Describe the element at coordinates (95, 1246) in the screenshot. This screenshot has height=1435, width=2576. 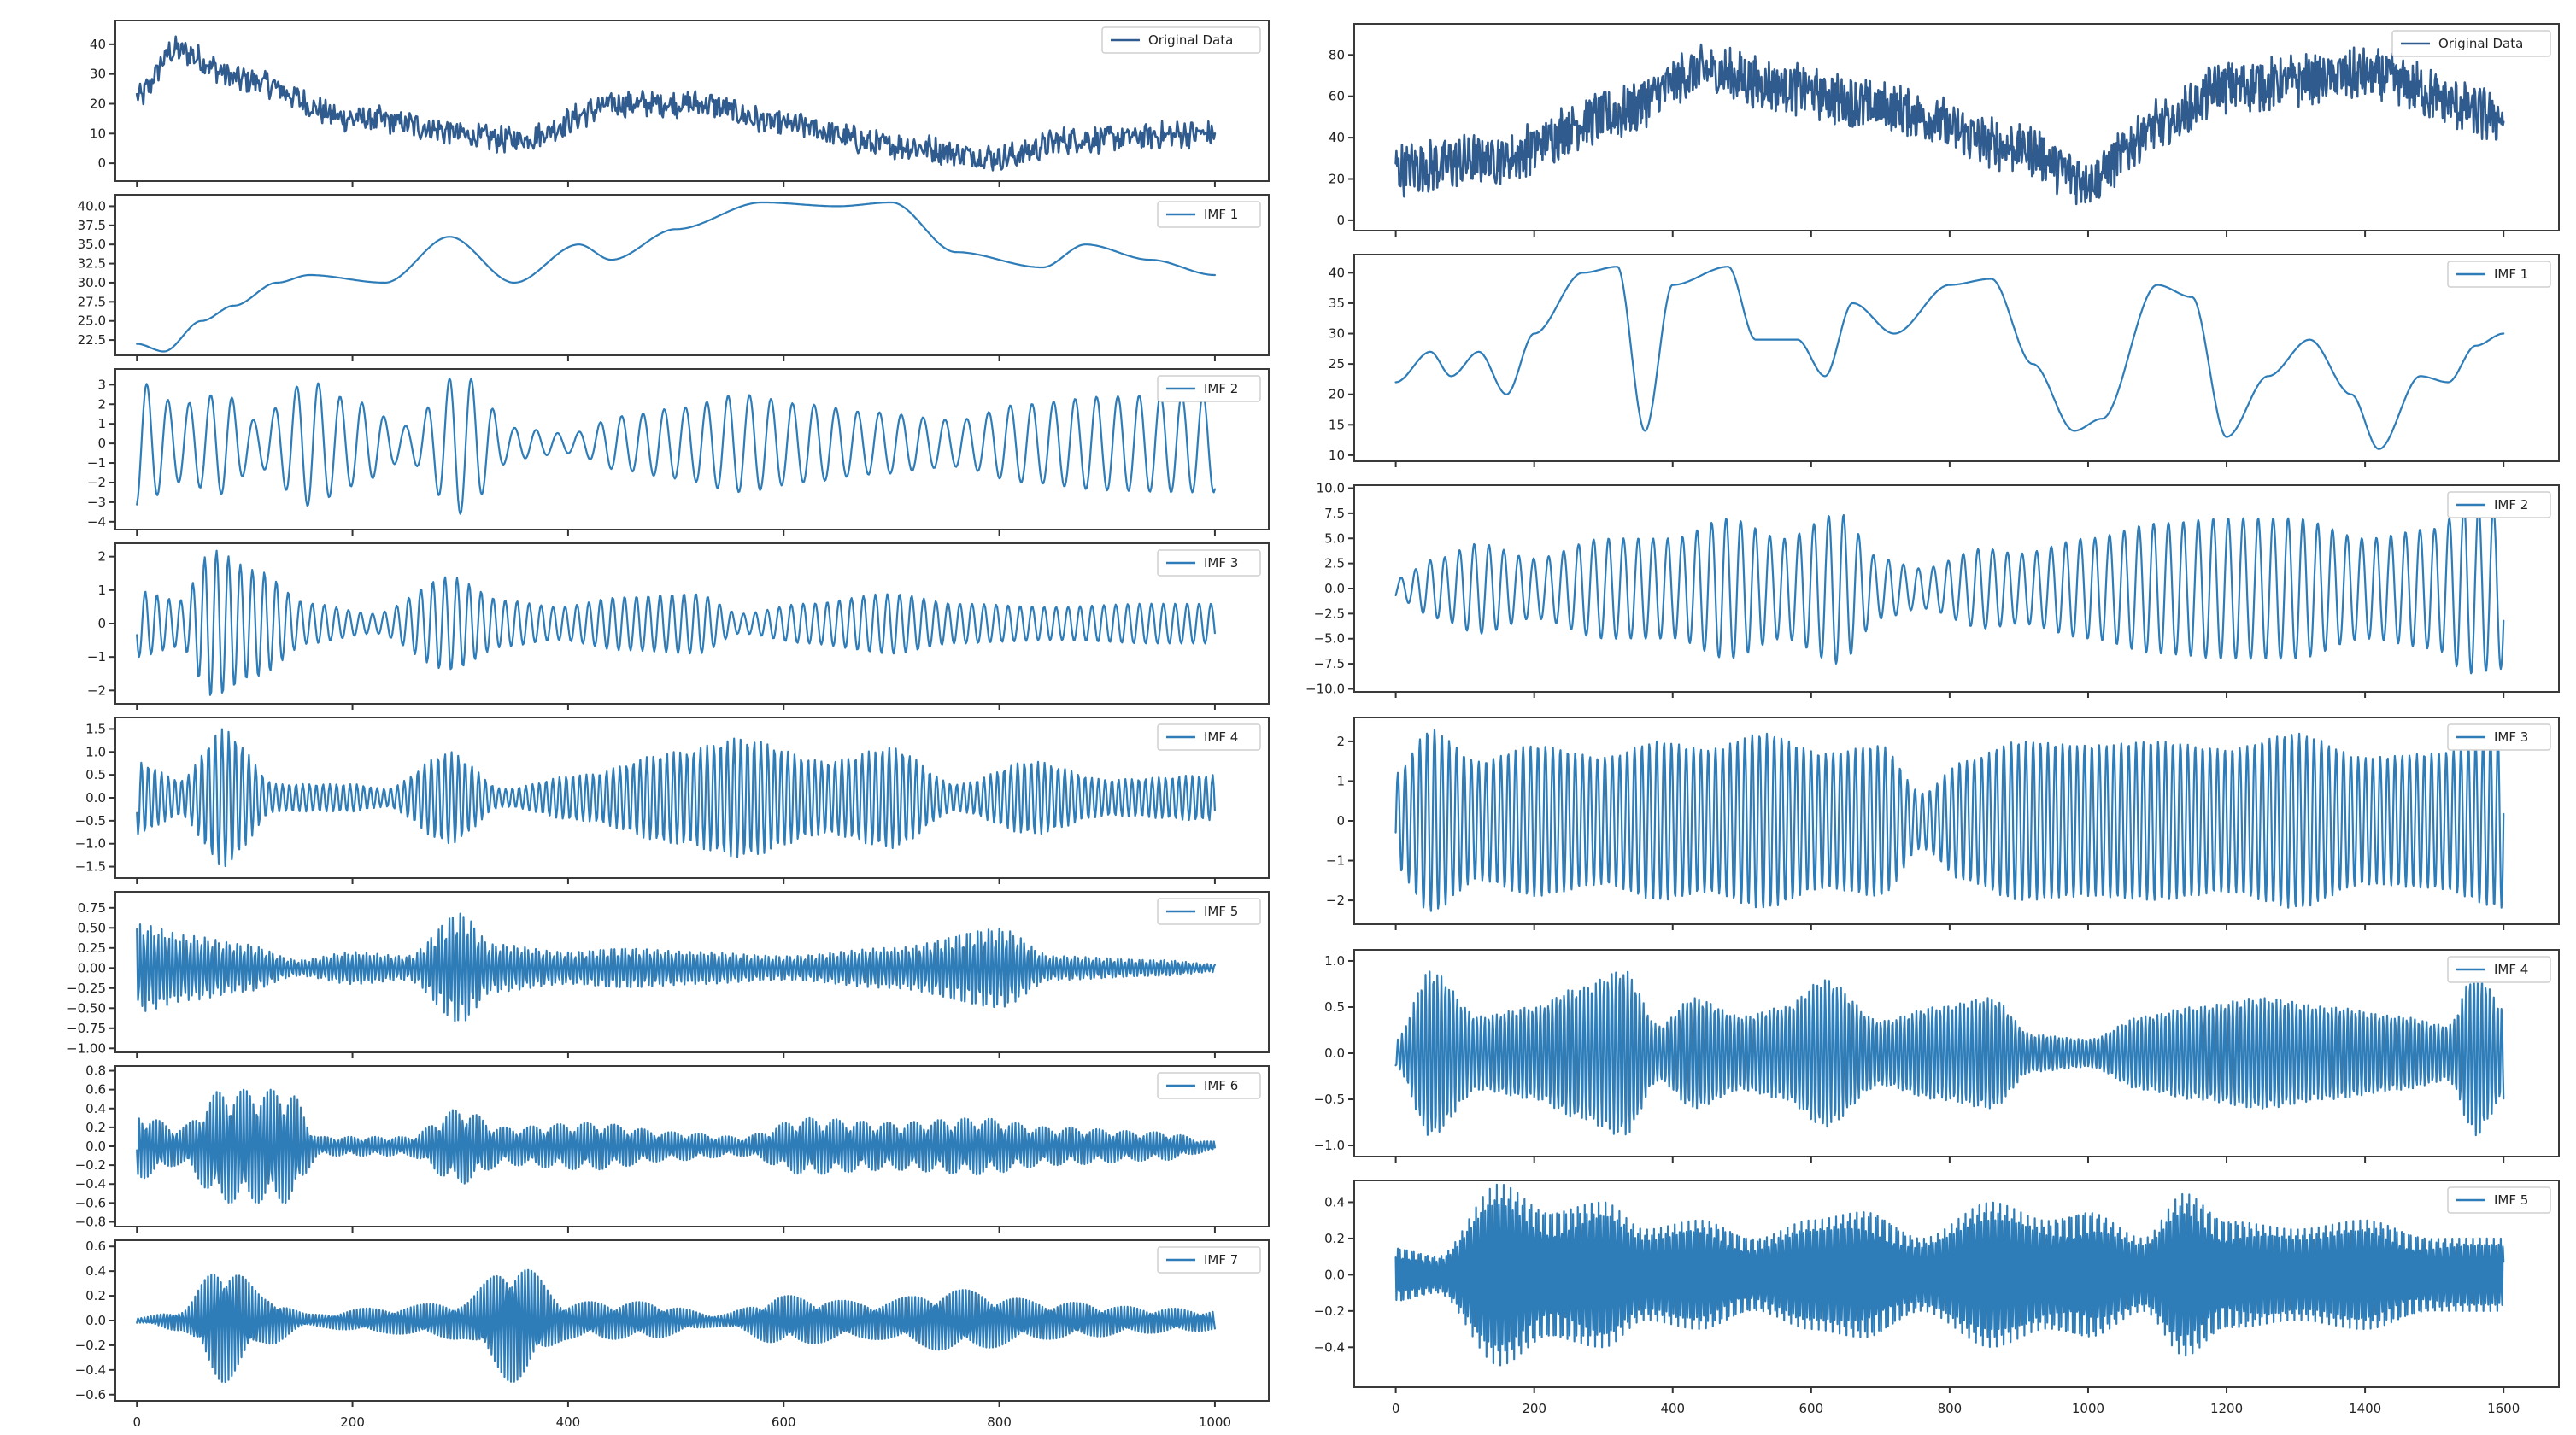
I see `y-tick-label: 0.6` at that location.